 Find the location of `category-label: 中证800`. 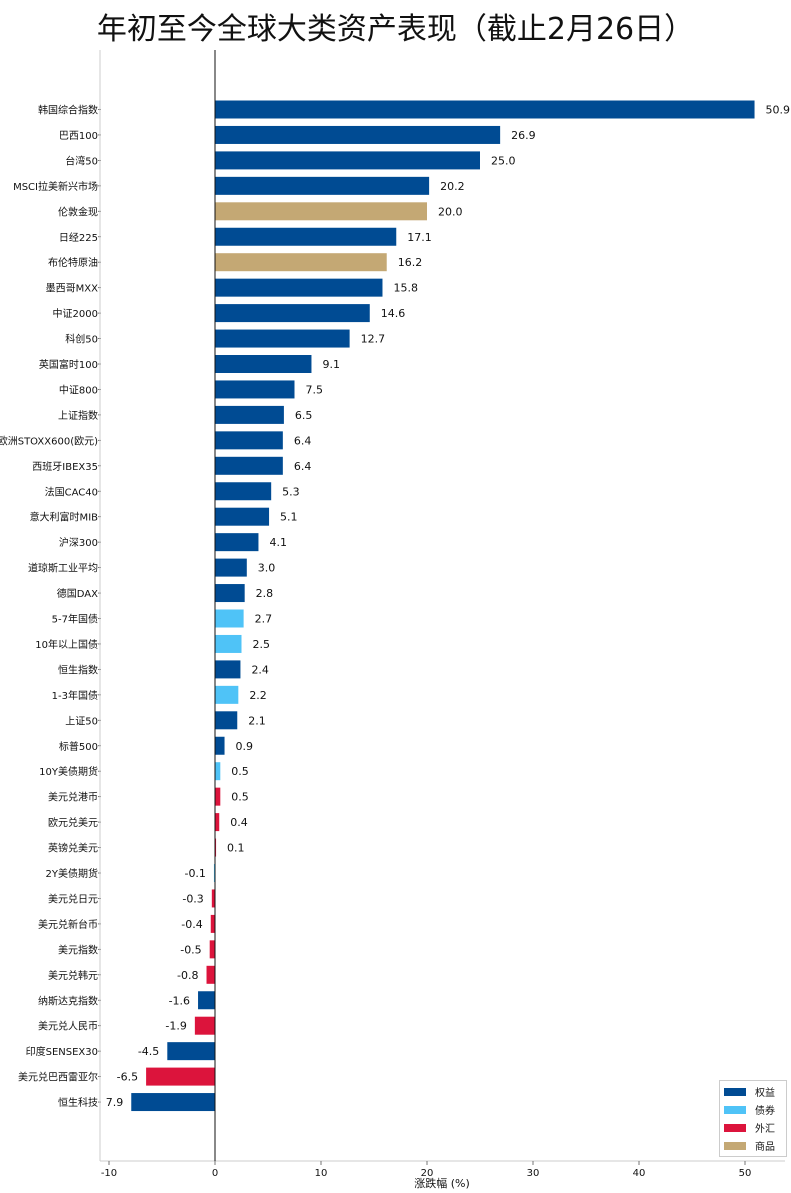

category-label: 中证800 is located at coordinates (78, 389).